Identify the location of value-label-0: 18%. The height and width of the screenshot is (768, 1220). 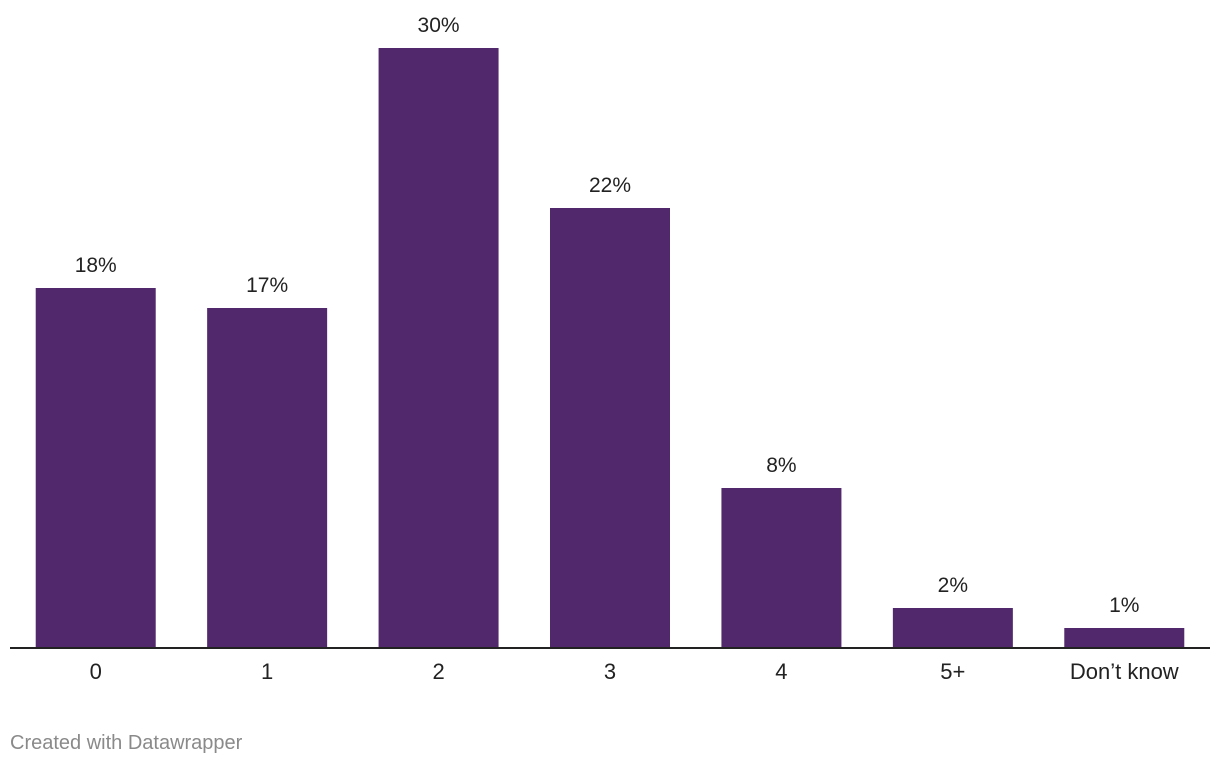
(96, 265).